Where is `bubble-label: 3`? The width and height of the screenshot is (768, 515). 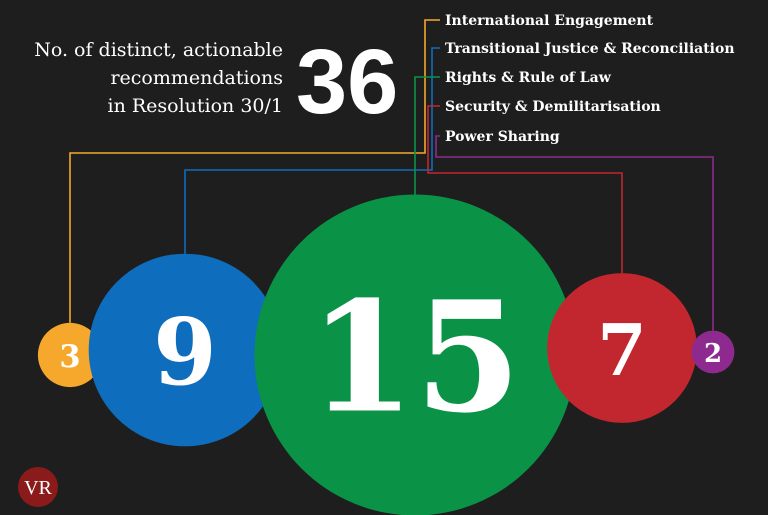
bubble-label: 3 is located at coordinates (69, 357).